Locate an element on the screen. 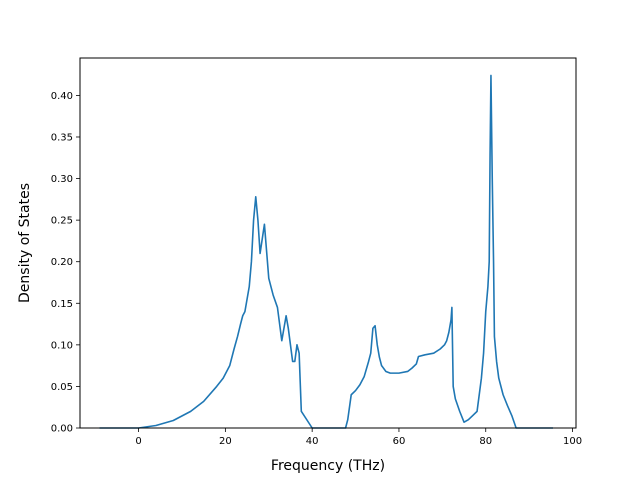  x-tick-label: 20 is located at coordinates (225, 441).